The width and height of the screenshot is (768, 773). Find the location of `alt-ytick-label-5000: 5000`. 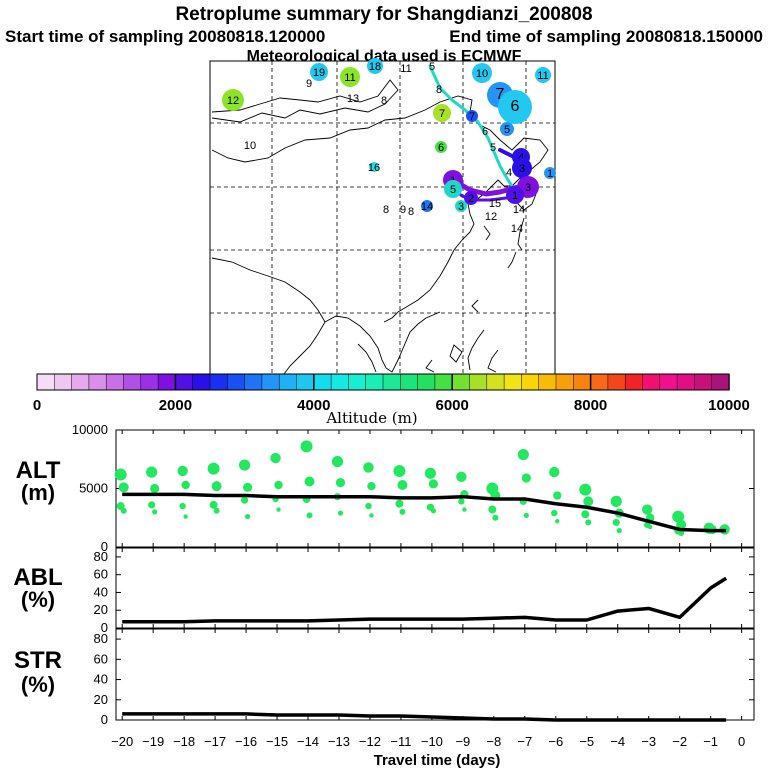

alt-ytick-label-5000: 5000 is located at coordinates (93, 488).